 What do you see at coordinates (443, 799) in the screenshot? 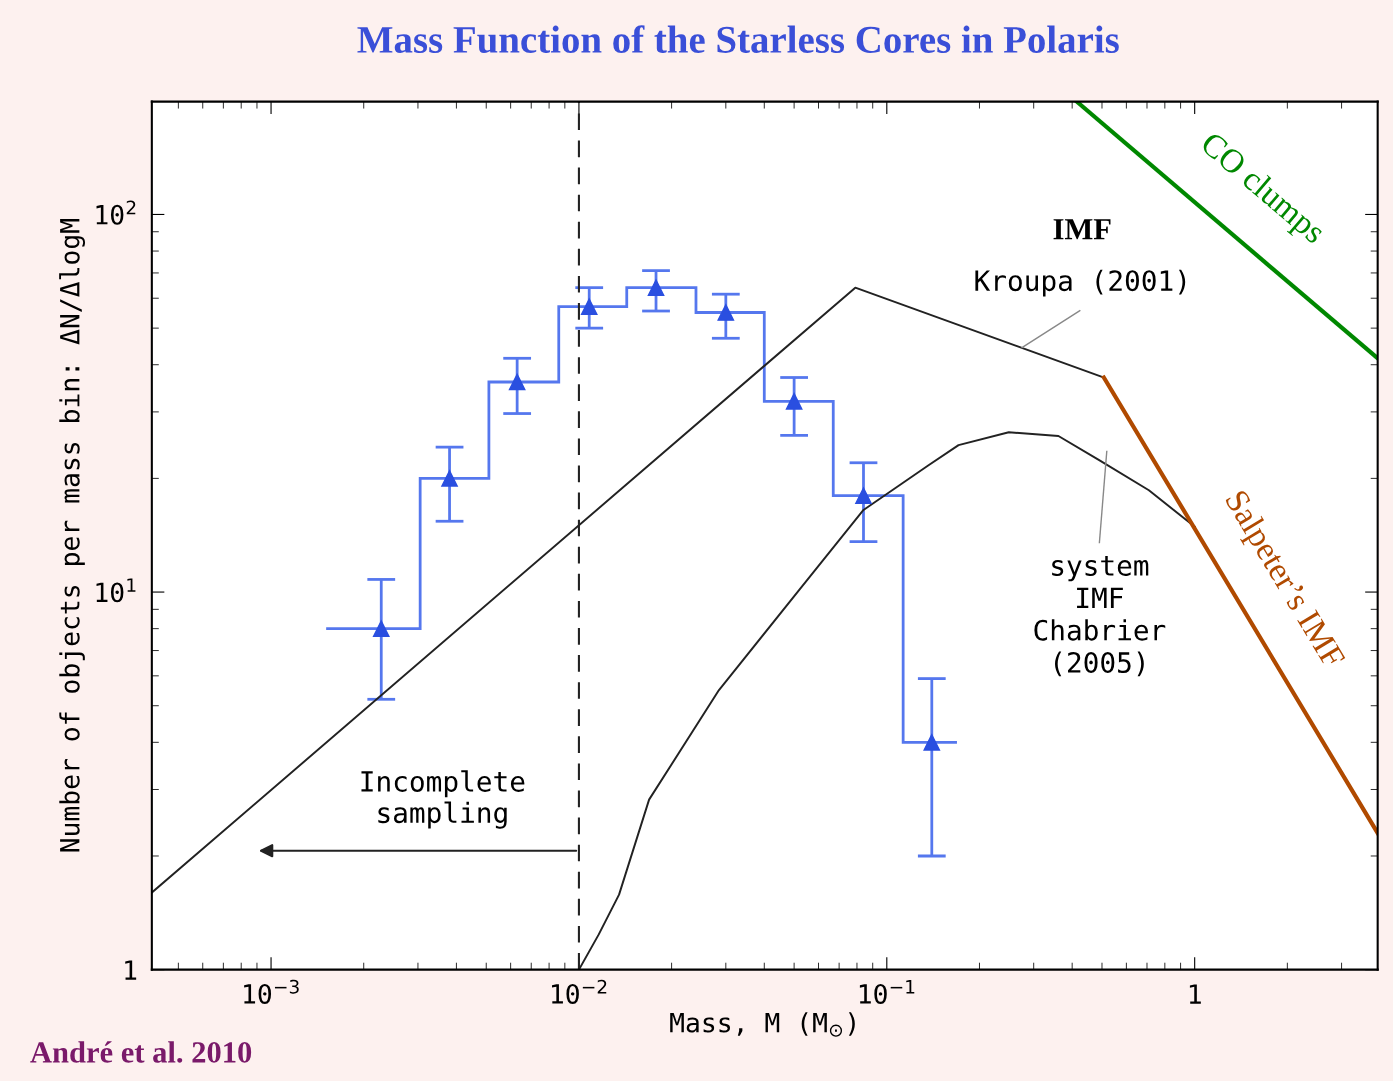
I see `annotation: Incomplete sampling` at bounding box center [443, 799].